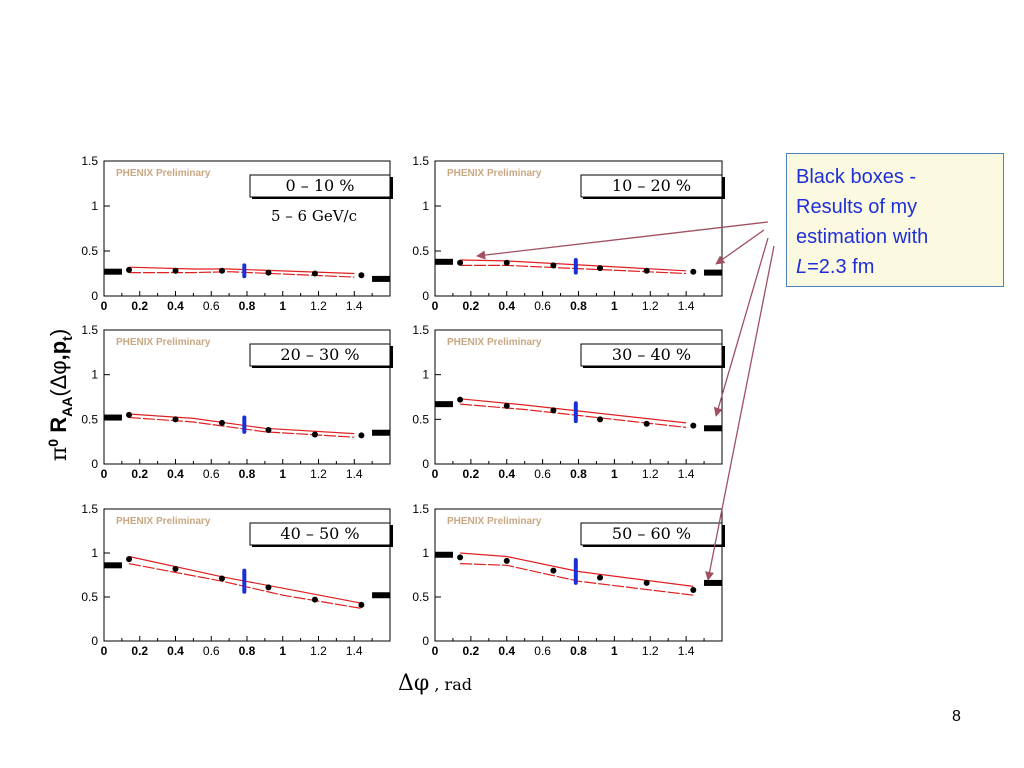  I want to click on y-label-dphi: Δφ, so click(58, 374).